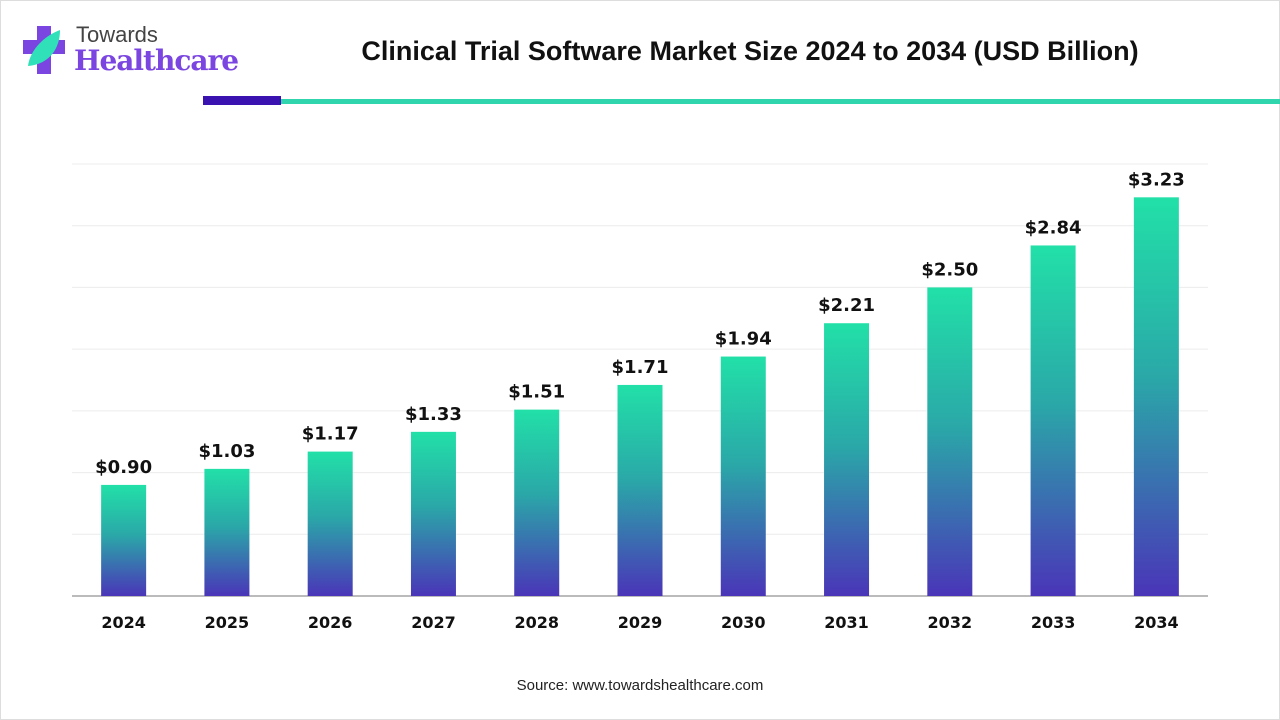 The width and height of the screenshot is (1280, 720). What do you see at coordinates (846, 305) in the screenshot?
I see `data-label-2031: $2.21` at bounding box center [846, 305].